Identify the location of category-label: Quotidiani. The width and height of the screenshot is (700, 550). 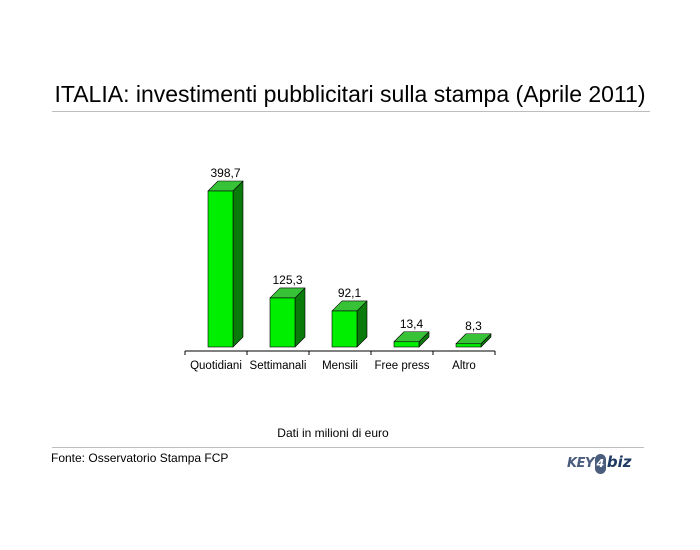
(216, 366).